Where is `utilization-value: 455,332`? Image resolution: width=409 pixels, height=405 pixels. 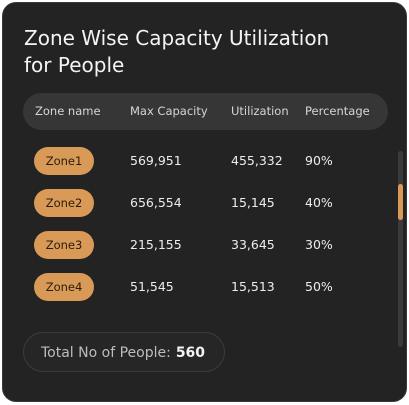
utilization-value: 455,332 is located at coordinates (257, 160).